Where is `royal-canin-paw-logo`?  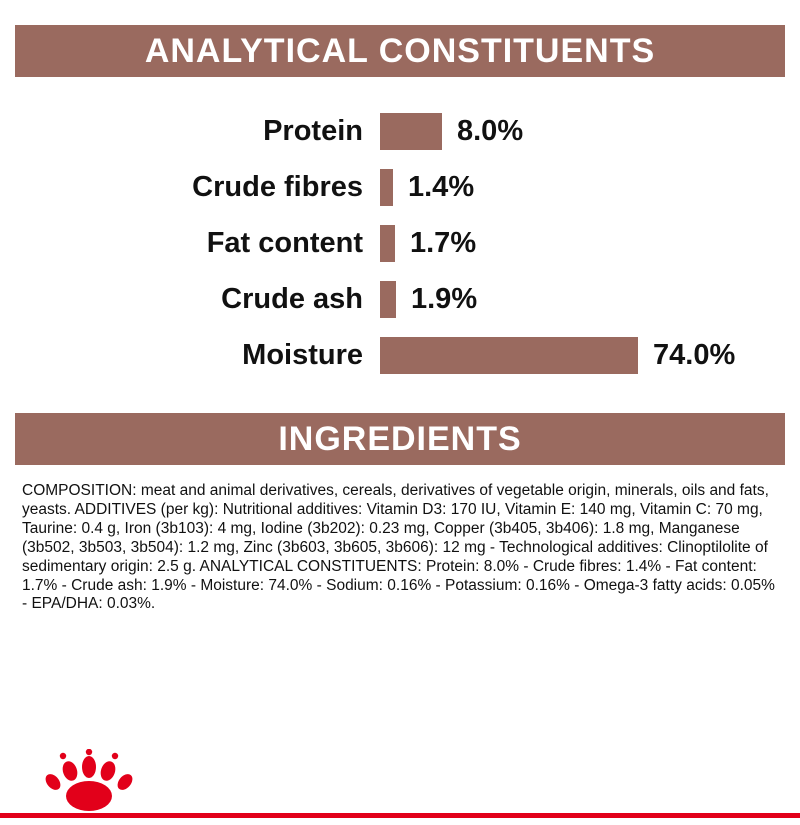
royal-canin-paw-logo is located at coordinates (89, 781).